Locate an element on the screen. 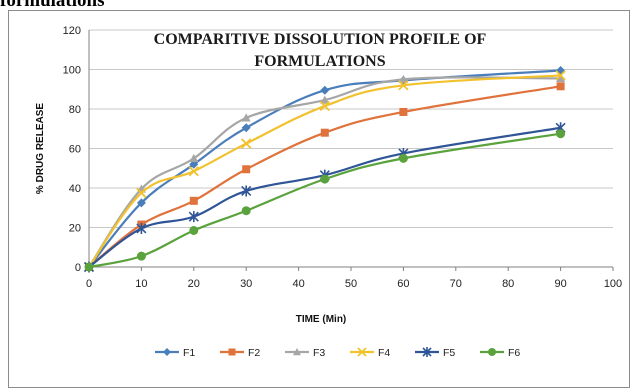 Image resolution: width=634 pixels, height=390 pixels. x-tick-label-80: 80 is located at coordinates (508, 284).